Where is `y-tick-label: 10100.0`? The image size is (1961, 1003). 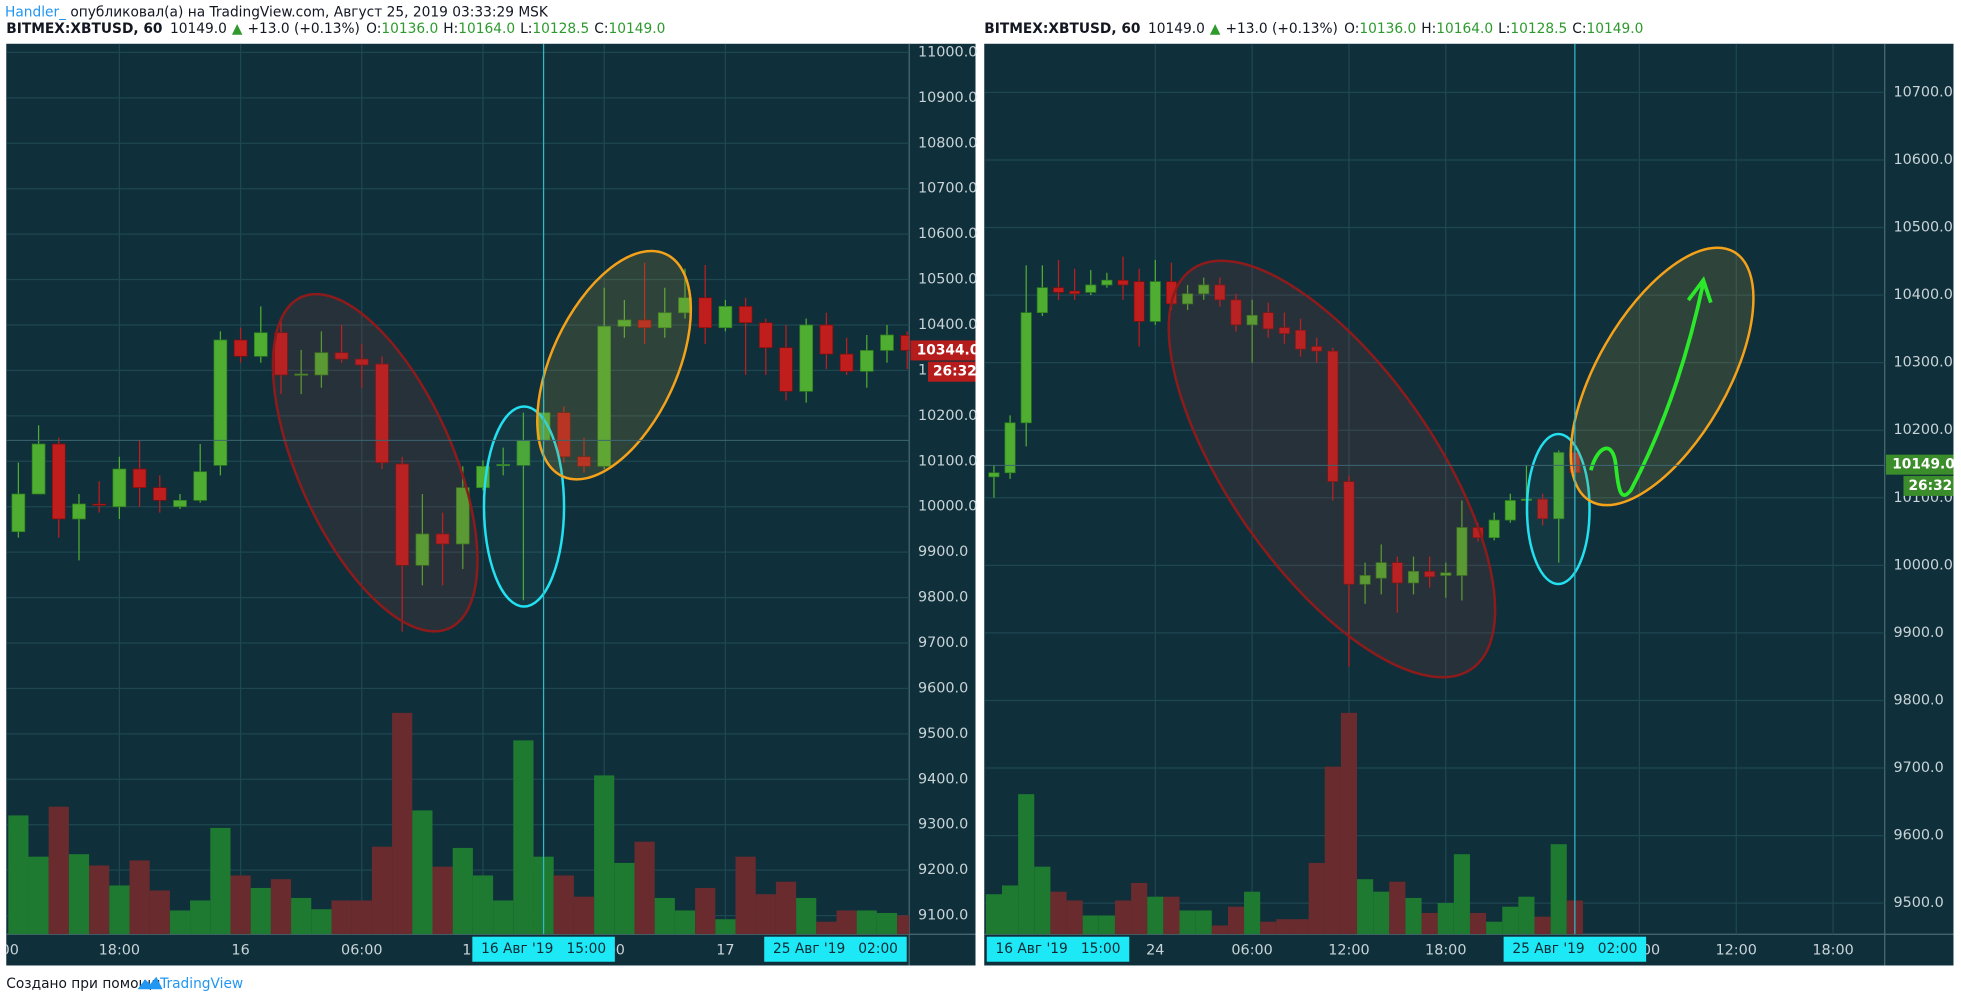
y-tick-label: 10100.0 is located at coordinates (947, 461).